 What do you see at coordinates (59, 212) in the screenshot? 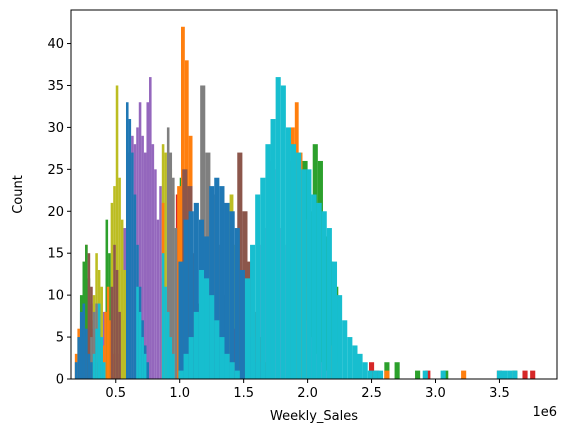
I see `y-axis-ticks: 0 5 10 15 20 25 30 35 40` at bounding box center [59, 212].